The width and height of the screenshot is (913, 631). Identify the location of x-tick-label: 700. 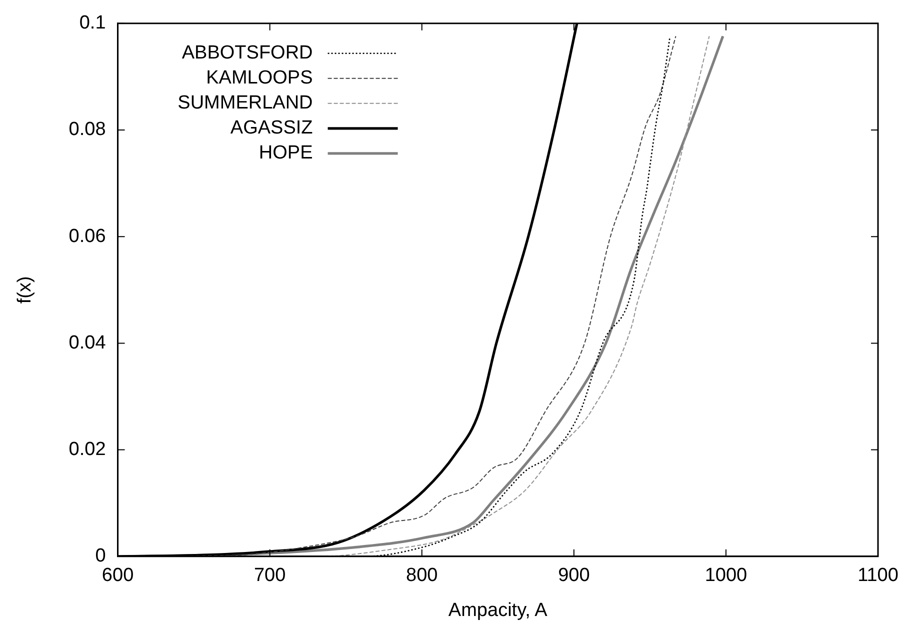
(270, 575).